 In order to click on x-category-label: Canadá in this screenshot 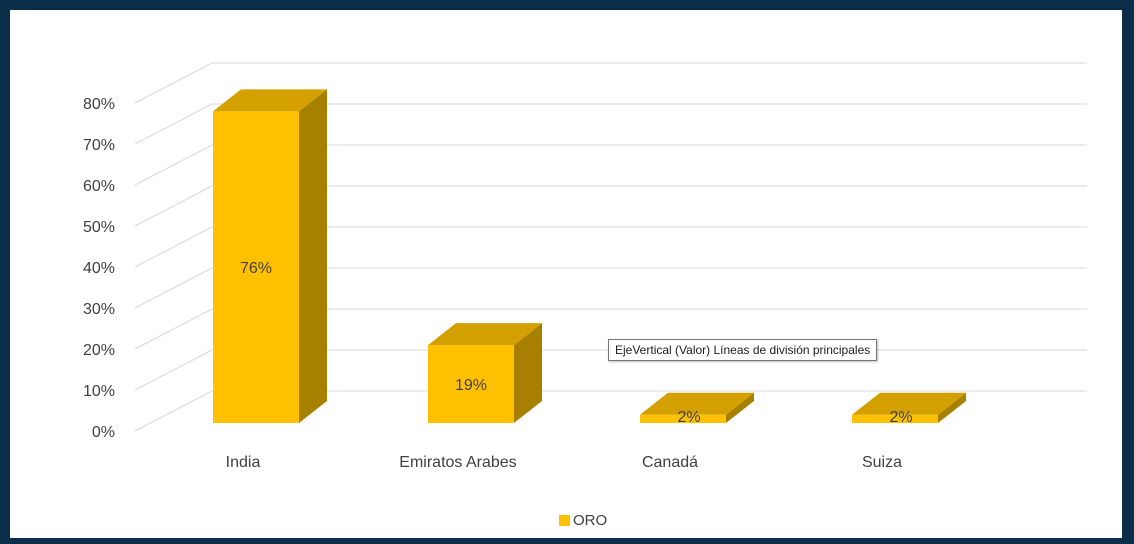, I will do `click(670, 462)`.